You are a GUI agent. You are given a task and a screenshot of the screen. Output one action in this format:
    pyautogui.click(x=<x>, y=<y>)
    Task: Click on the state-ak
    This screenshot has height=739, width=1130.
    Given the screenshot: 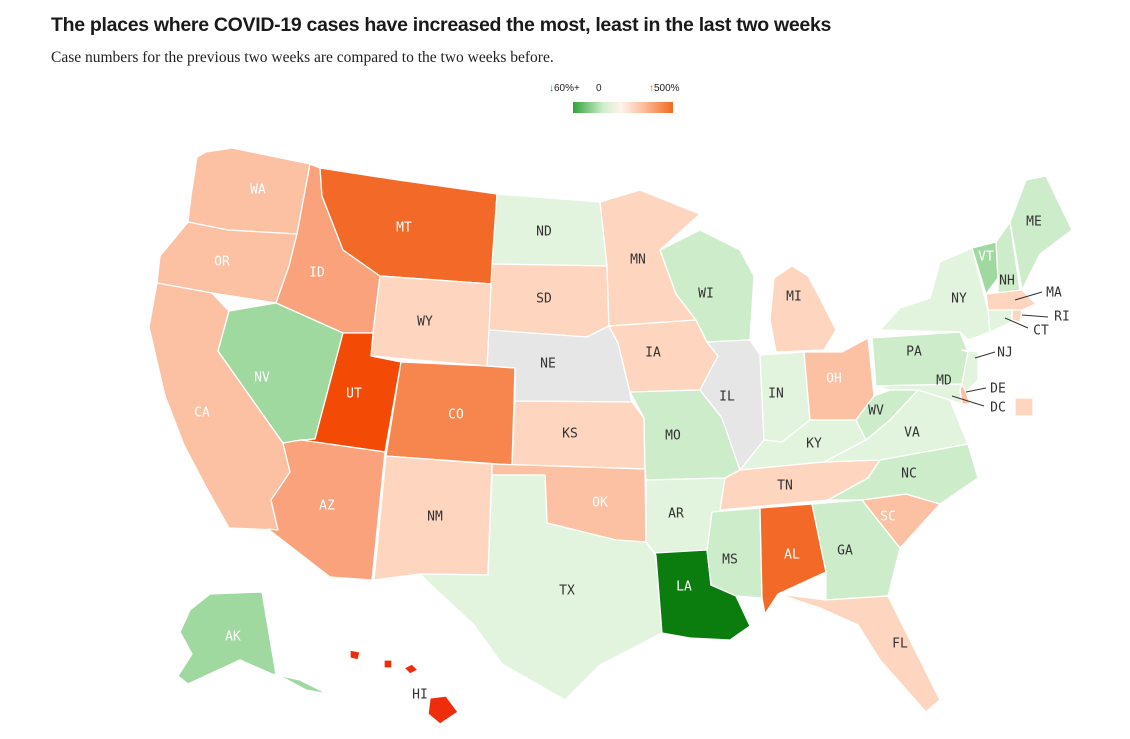 What is the action you would take?
    pyautogui.click(x=253, y=643)
    